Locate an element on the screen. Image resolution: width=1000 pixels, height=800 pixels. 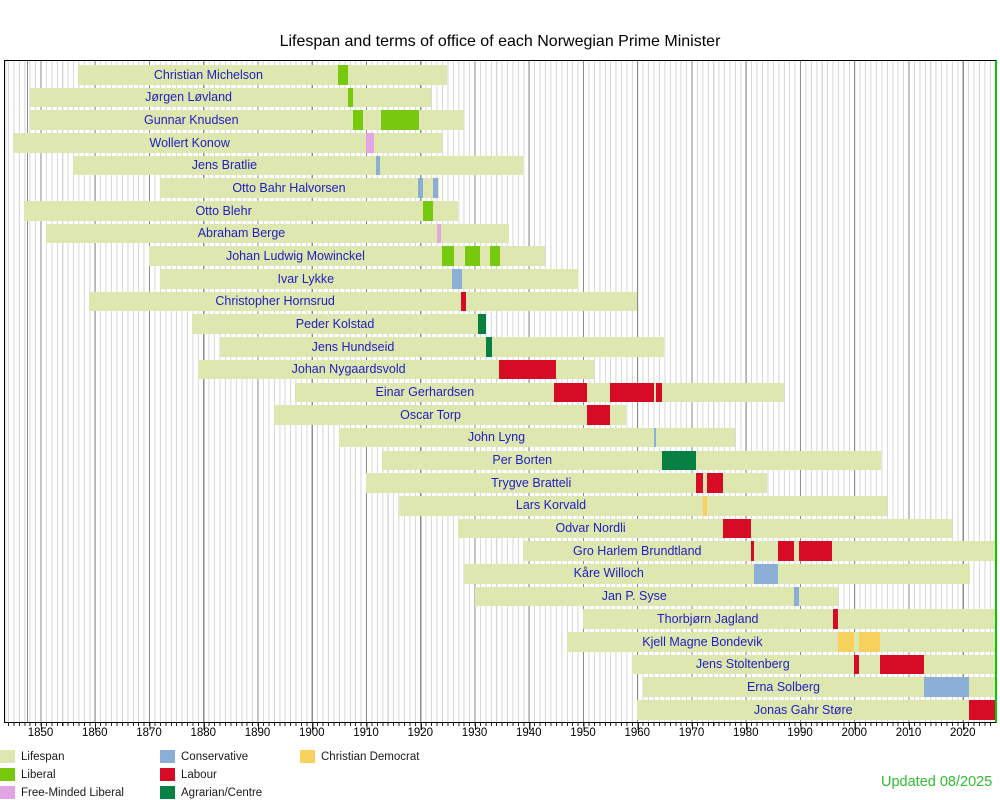
pm-name-label: Jens Hundseid is located at coordinates (353, 346).